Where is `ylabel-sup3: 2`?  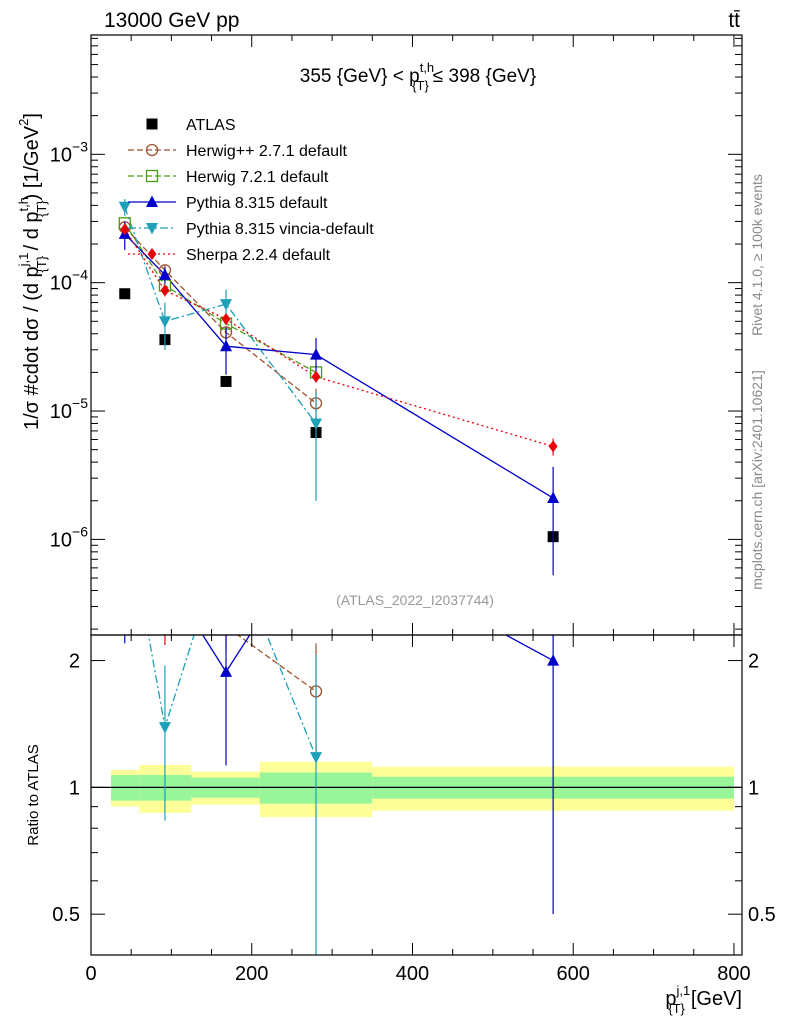
ylabel-sup3: 2 is located at coordinates (23, 122).